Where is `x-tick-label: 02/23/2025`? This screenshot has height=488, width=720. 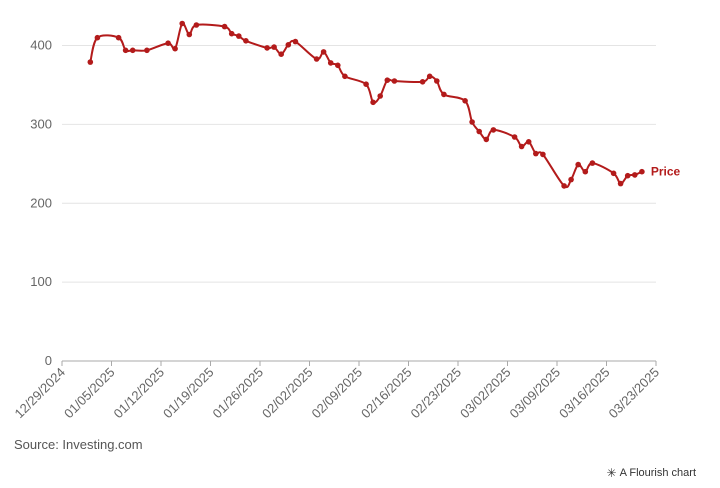
x-tick-label: 02/23/2025 is located at coordinates (435, 393).